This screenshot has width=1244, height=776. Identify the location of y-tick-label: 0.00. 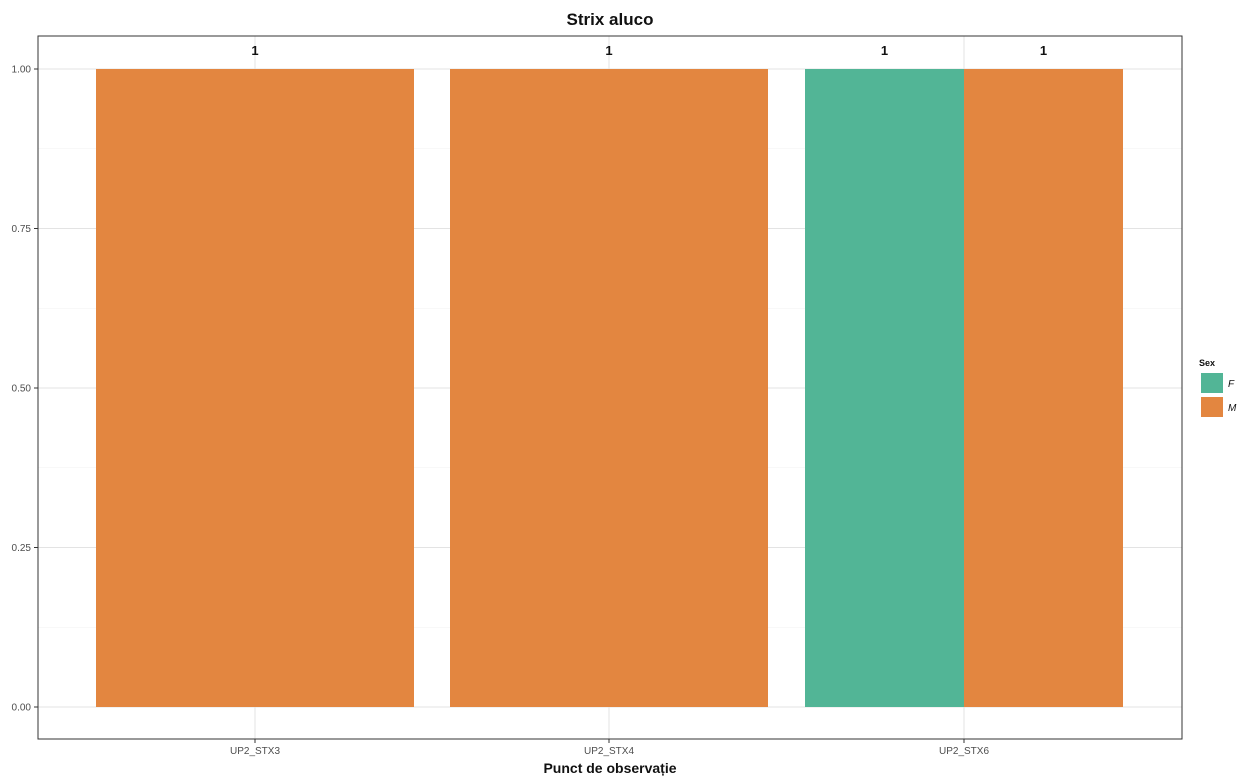
(22, 708).